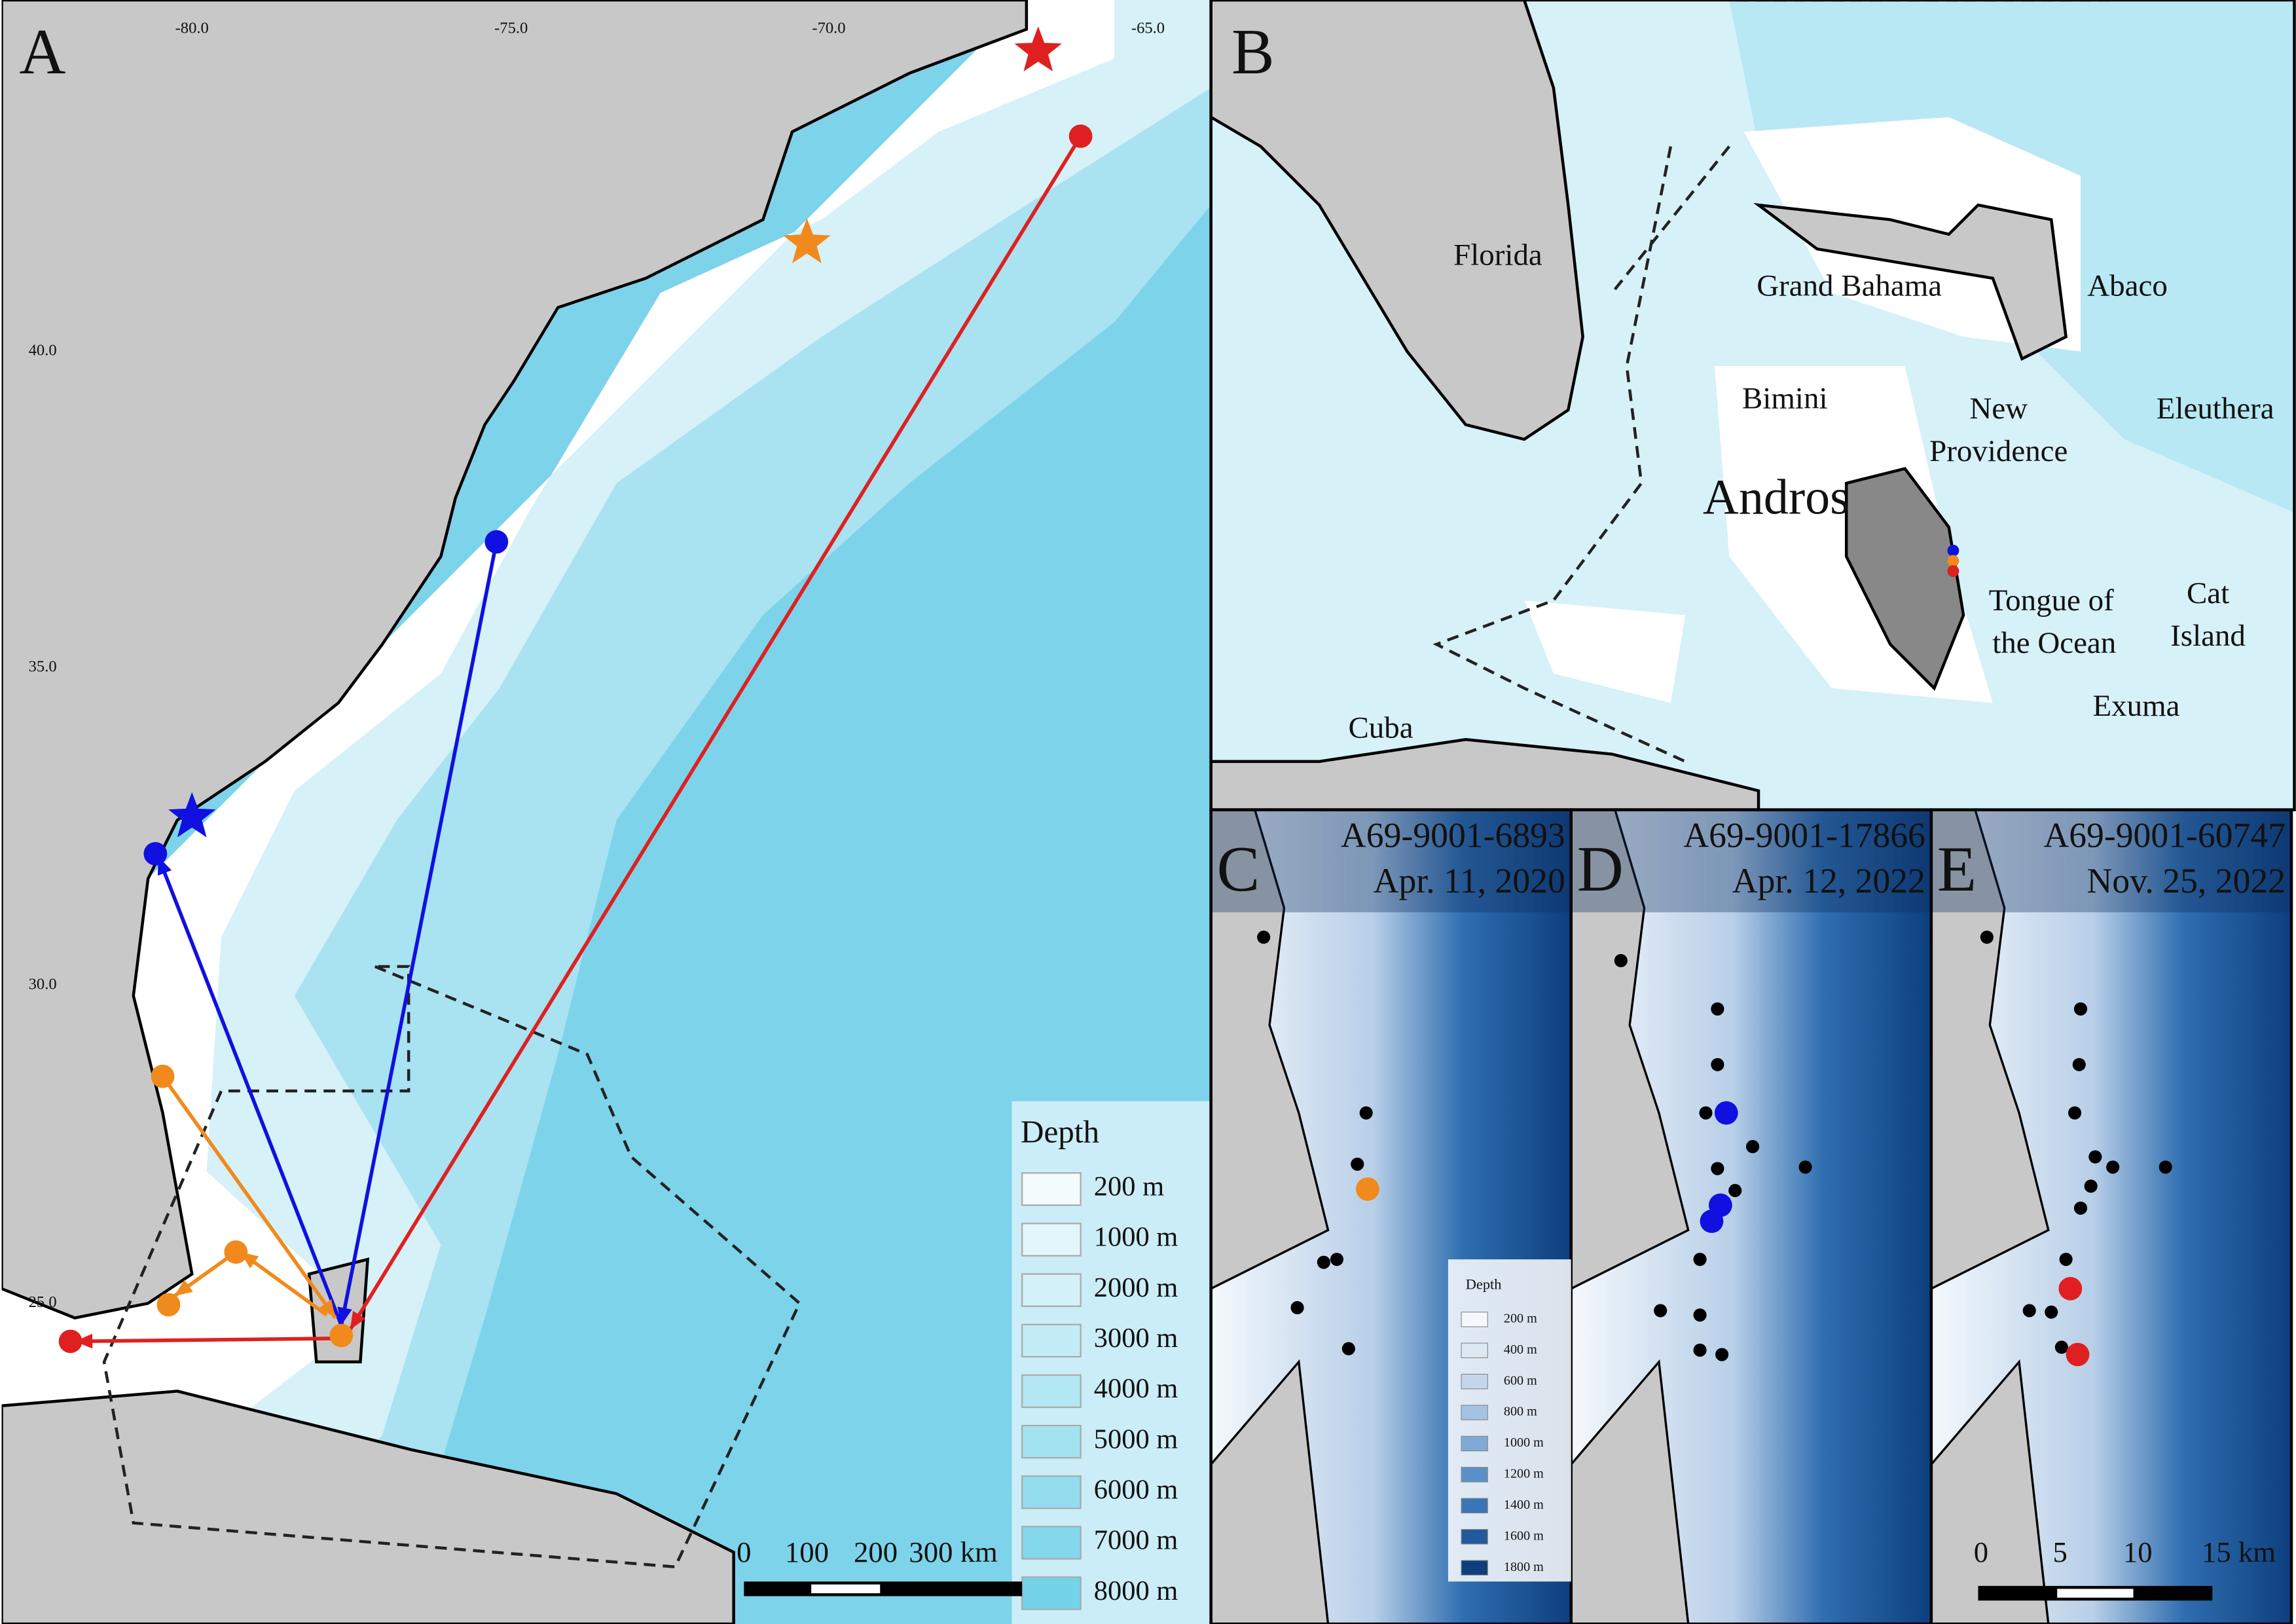  Describe the element at coordinates (2111, 1216) in the screenshot. I see `inset-panel: A69-9001-60747 Nov. 25, 2022 E` at that location.